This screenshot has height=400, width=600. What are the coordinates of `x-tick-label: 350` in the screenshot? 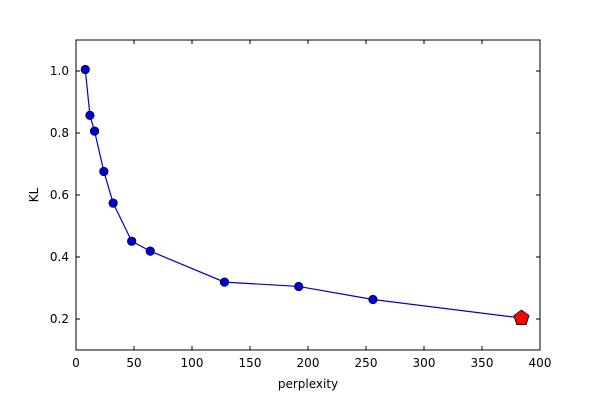 It's located at (482, 363).